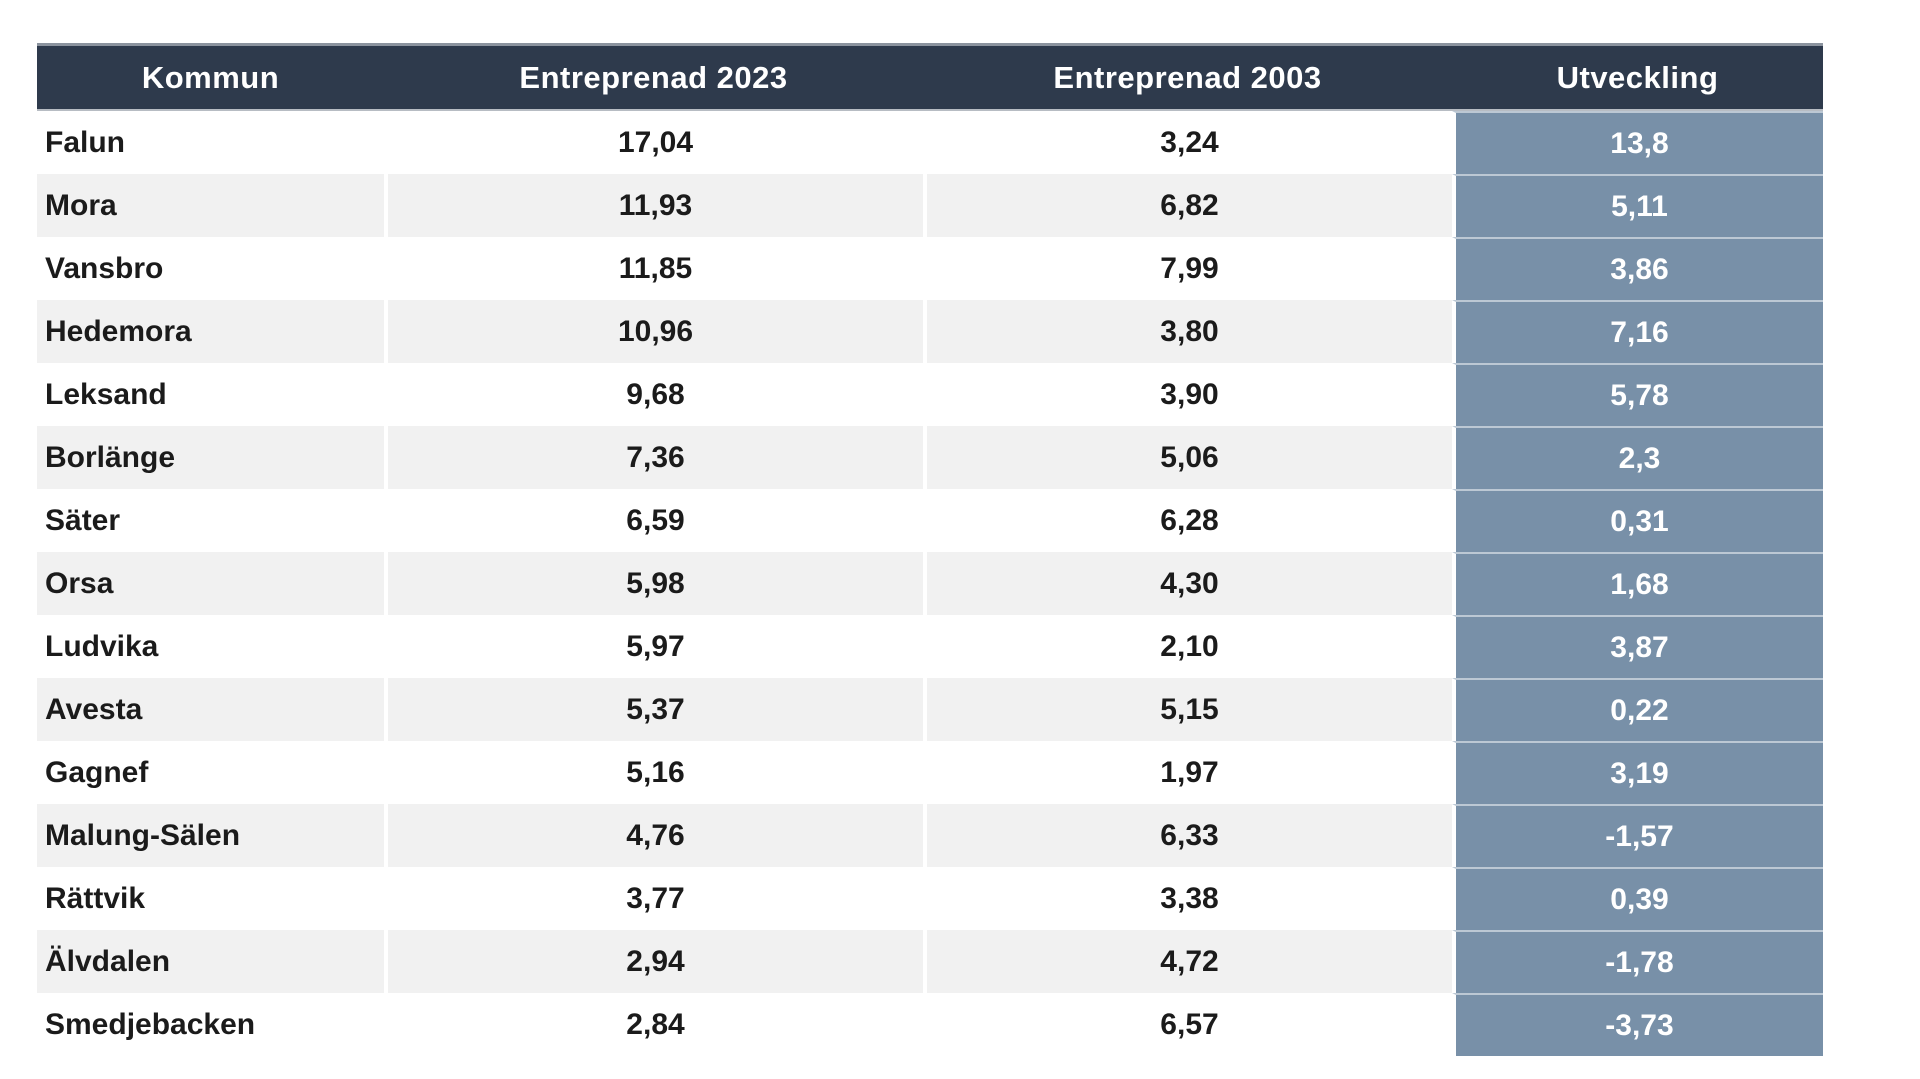 This screenshot has width=1920, height=1079. I want to click on cell-kommun: Hedemora, so click(210, 331).